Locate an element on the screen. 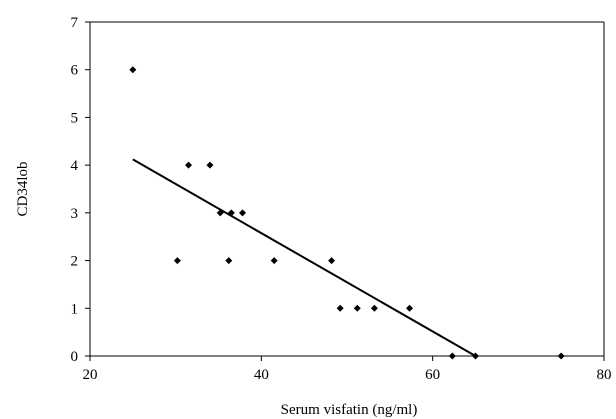 The height and width of the screenshot is (419, 616). y-tick-label: 3 is located at coordinates (75, 214).